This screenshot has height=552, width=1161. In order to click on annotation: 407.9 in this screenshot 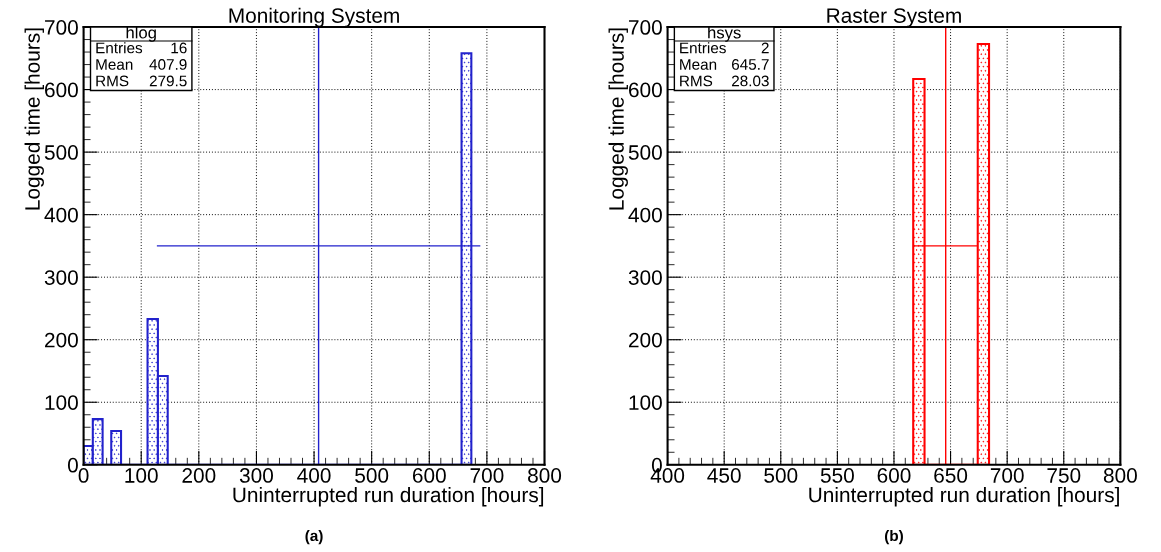, I will do `click(168, 64)`.